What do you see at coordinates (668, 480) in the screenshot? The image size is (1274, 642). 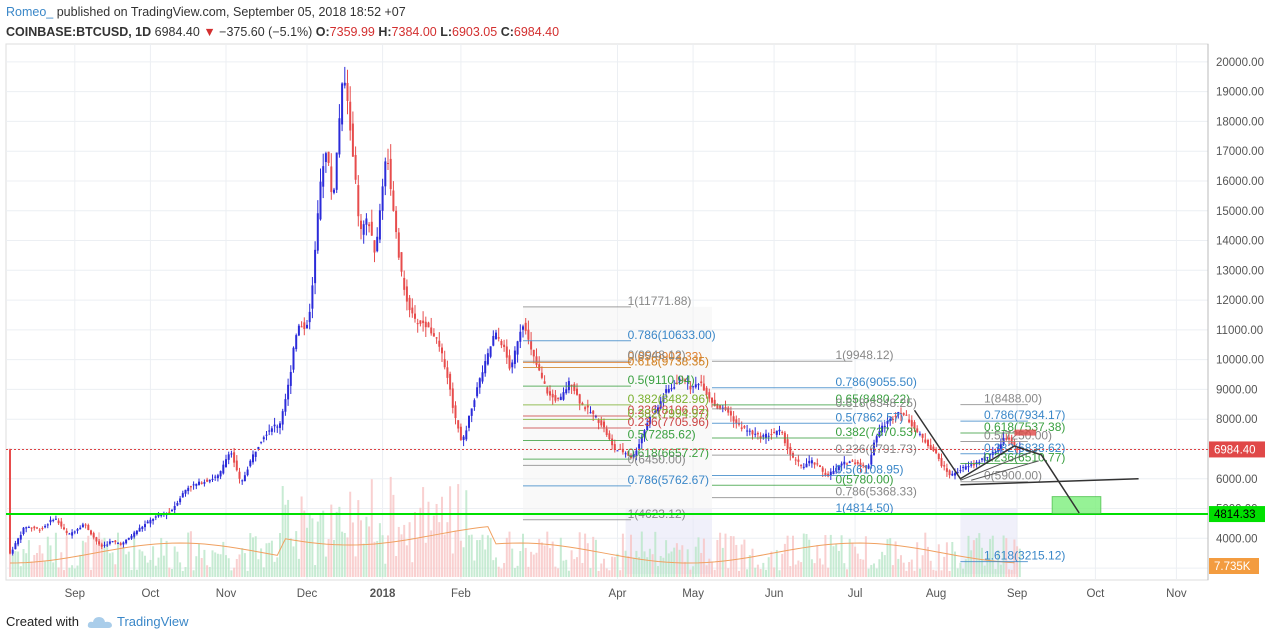 I see `fib-level-label: 0.786(5762.67)` at bounding box center [668, 480].